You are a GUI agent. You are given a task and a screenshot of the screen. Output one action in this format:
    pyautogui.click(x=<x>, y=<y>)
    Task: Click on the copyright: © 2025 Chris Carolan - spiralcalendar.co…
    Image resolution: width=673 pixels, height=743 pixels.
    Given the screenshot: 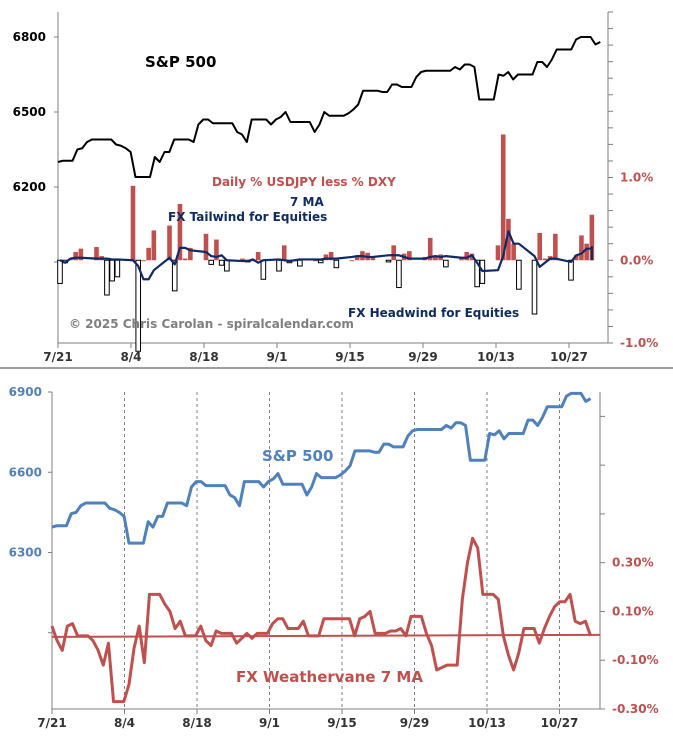 What is the action you would take?
    pyautogui.click(x=211, y=324)
    